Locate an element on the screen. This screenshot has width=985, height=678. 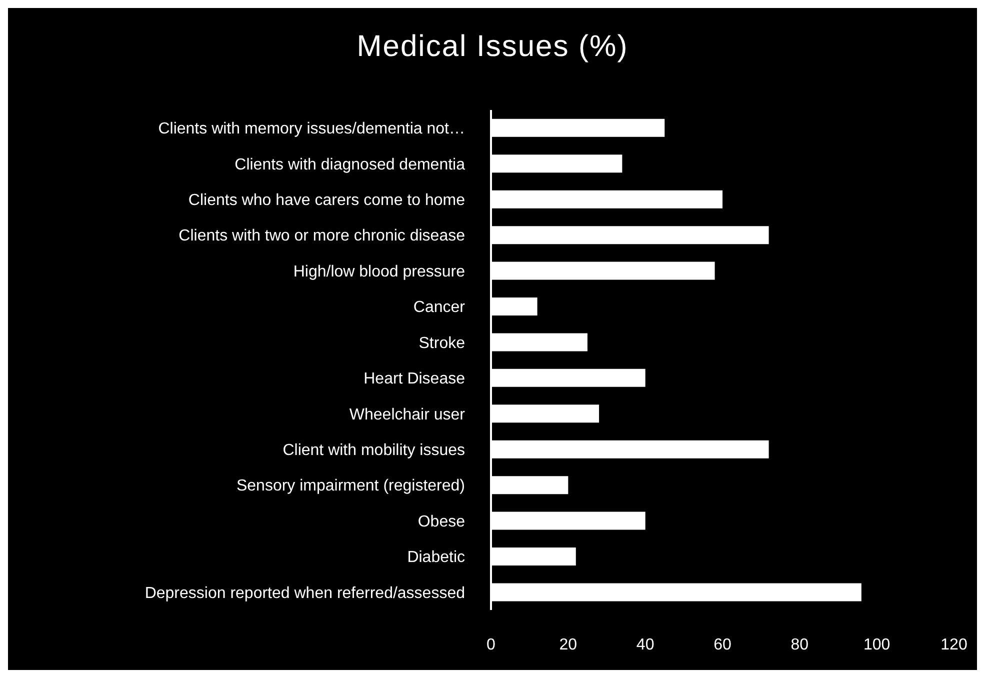
x-tick-label: 20 is located at coordinates (568, 645).